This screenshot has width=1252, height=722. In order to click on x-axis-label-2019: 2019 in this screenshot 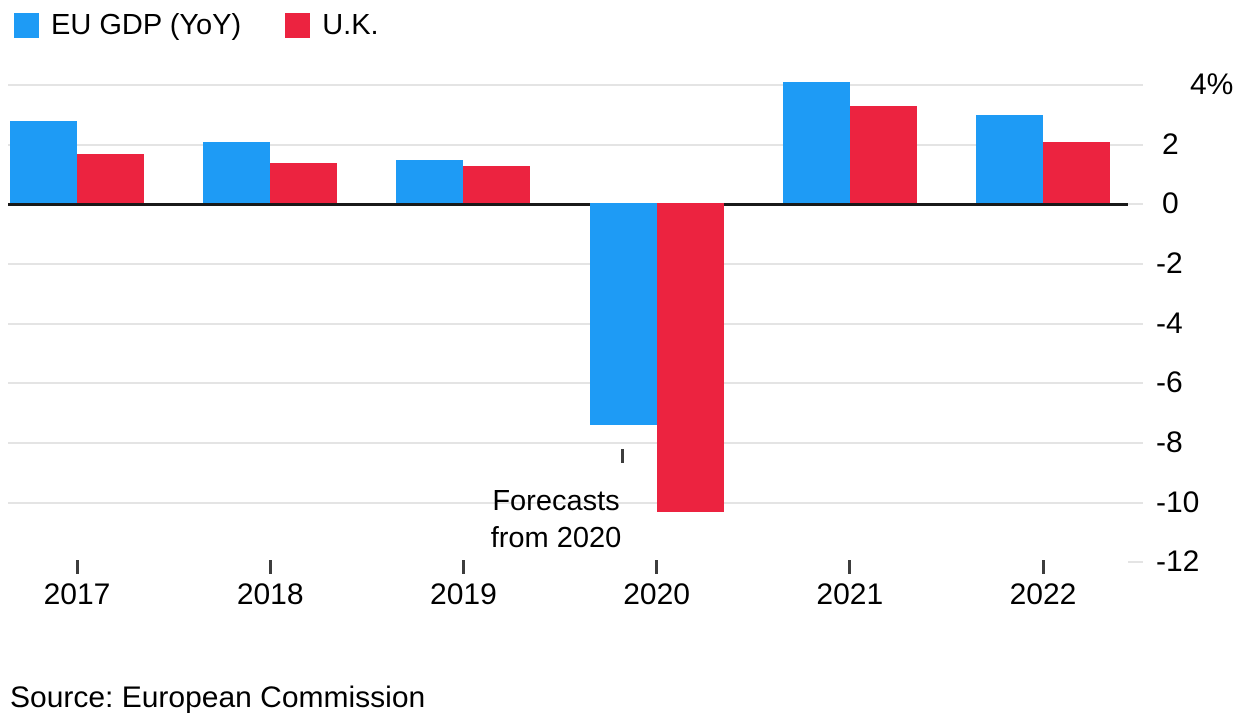, I will do `click(463, 594)`.